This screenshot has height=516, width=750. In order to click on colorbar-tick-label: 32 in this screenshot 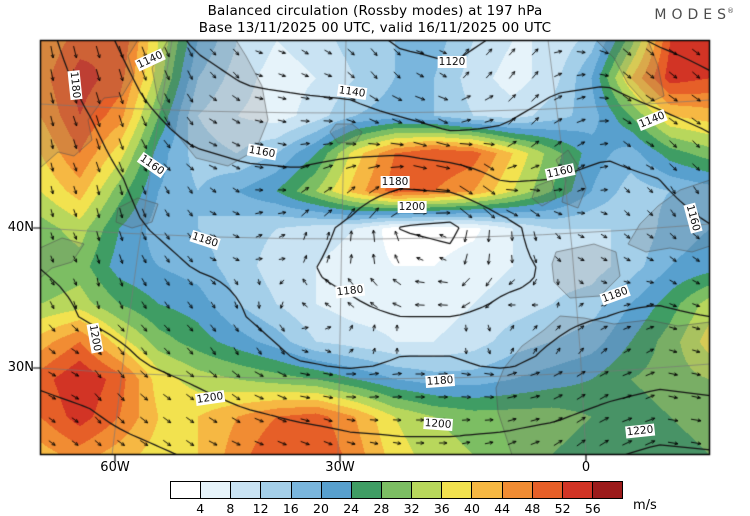, I will do `click(411, 508)`.